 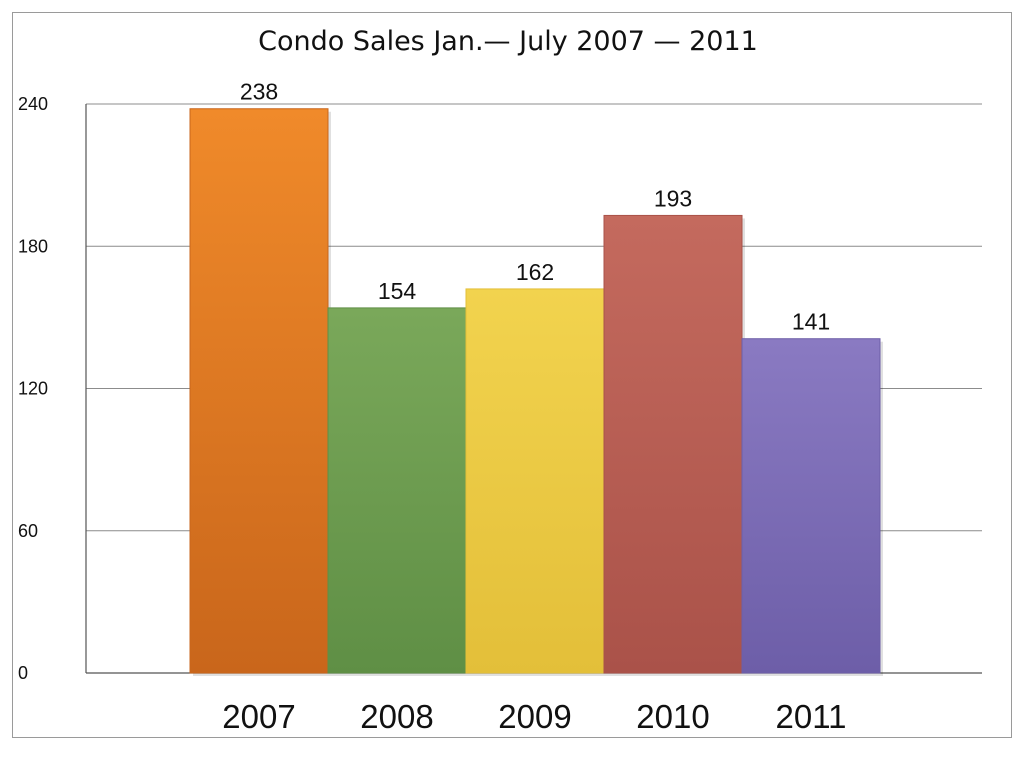 I want to click on data-label-2010: 193, so click(x=673, y=198).